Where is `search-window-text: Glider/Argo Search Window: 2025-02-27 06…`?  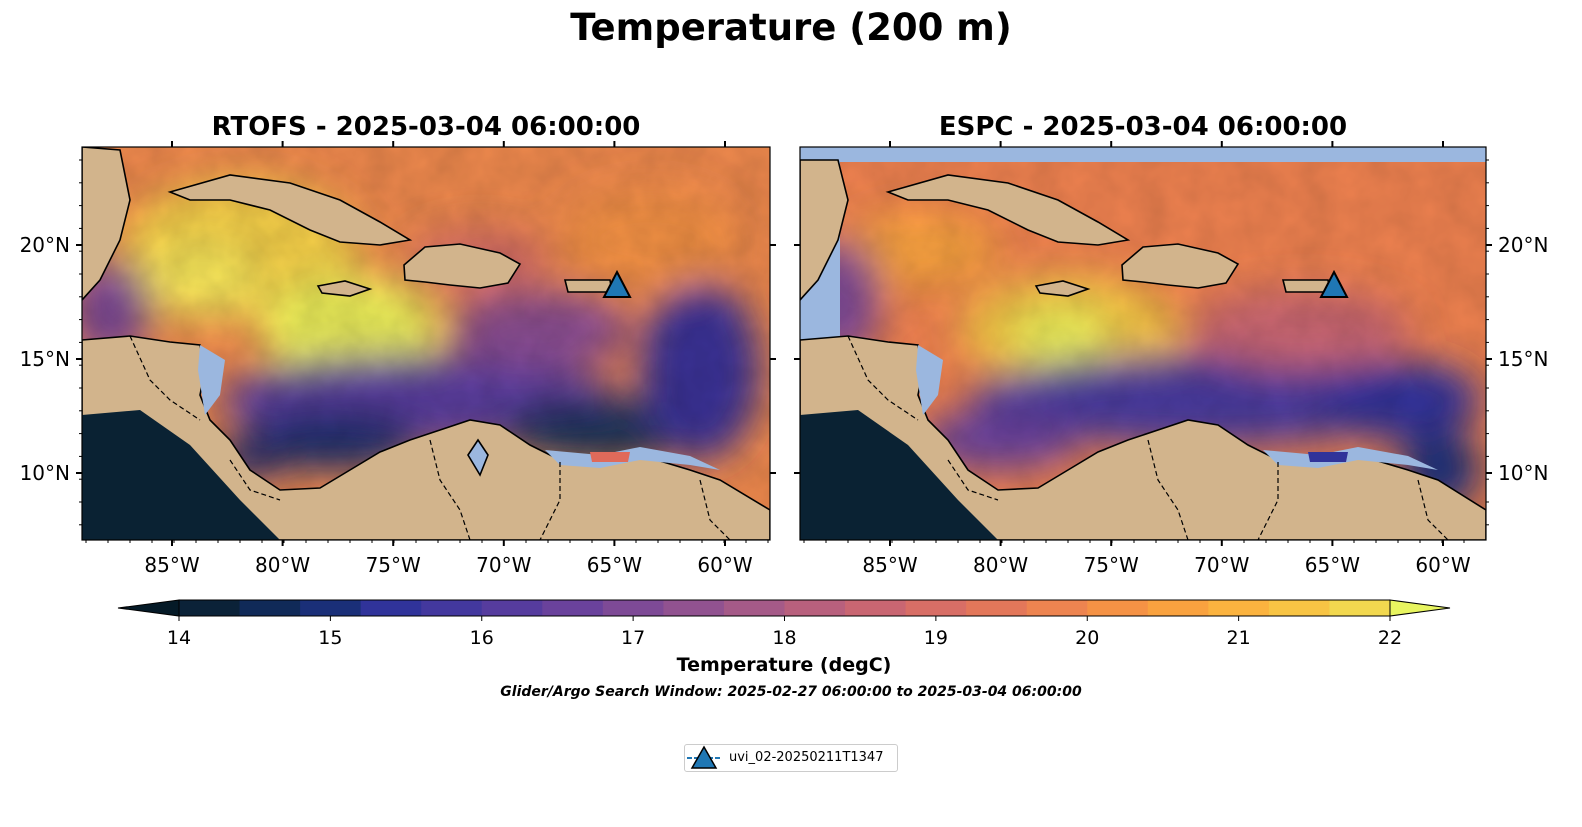
search-window-text: Glider/Argo Search Window: 2025-02-27 06… is located at coordinates (791, 692).